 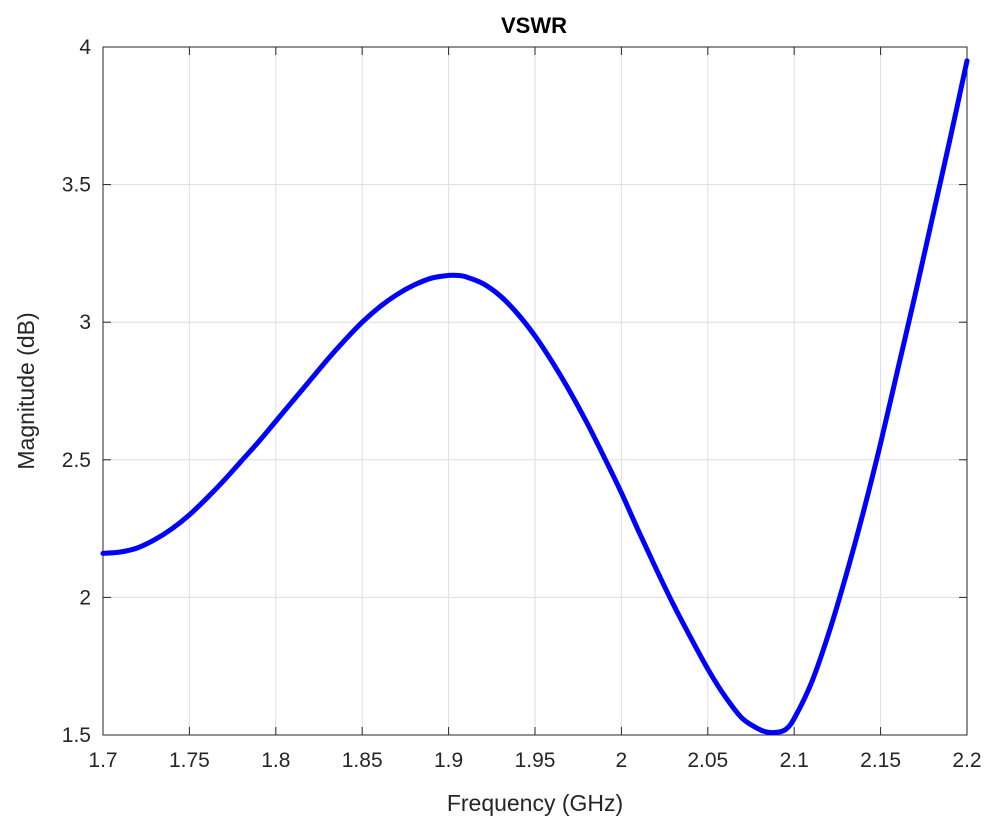 I want to click on x-tick-label: 1.85, so click(x=362, y=760).